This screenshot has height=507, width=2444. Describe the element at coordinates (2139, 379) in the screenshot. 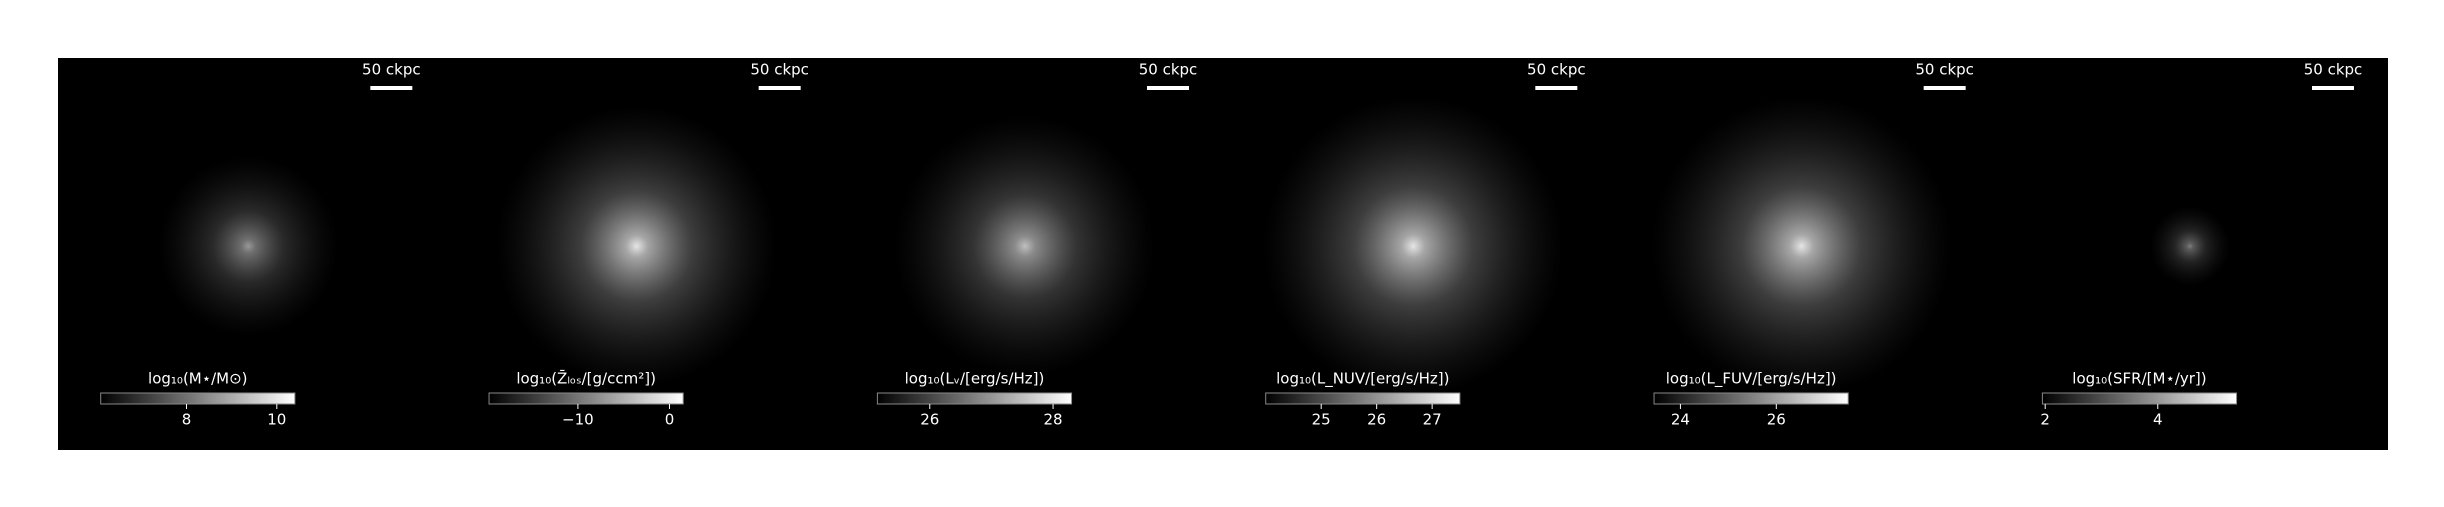

I see `colorbar-label: log₁₀(SFR/[M⋆/yr])` at that location.